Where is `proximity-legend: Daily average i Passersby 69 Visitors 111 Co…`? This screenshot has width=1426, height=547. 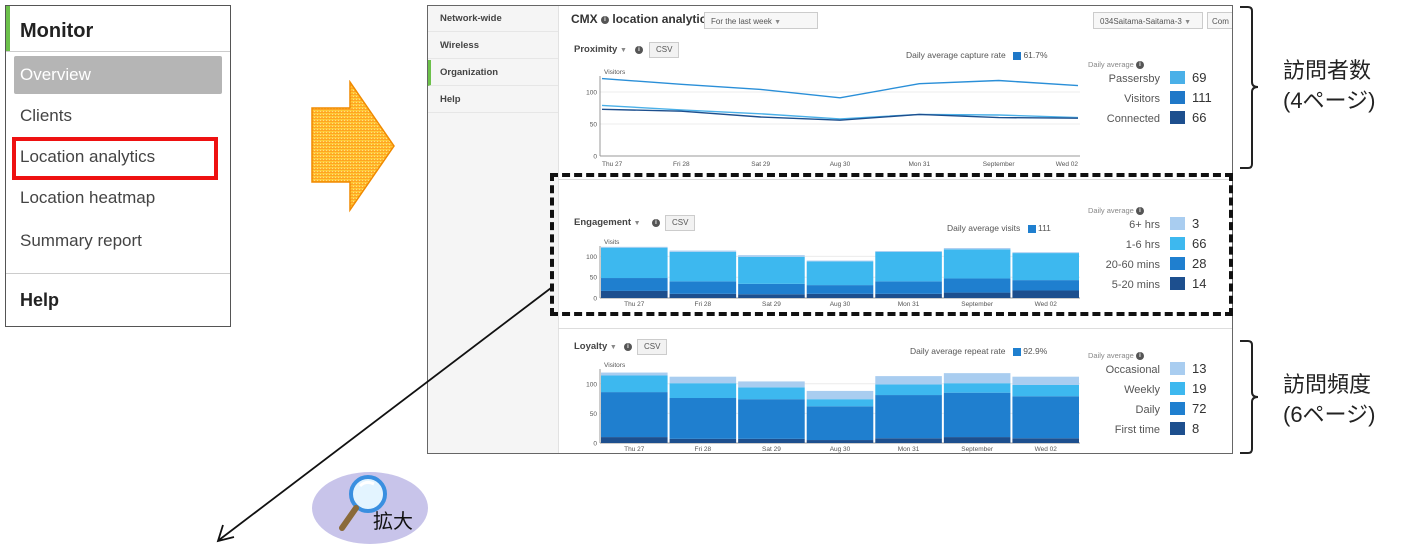 proximity-legend: Daily average i Passersby 69 Visitors 111 Co… is located at coordinates (1150, 94).